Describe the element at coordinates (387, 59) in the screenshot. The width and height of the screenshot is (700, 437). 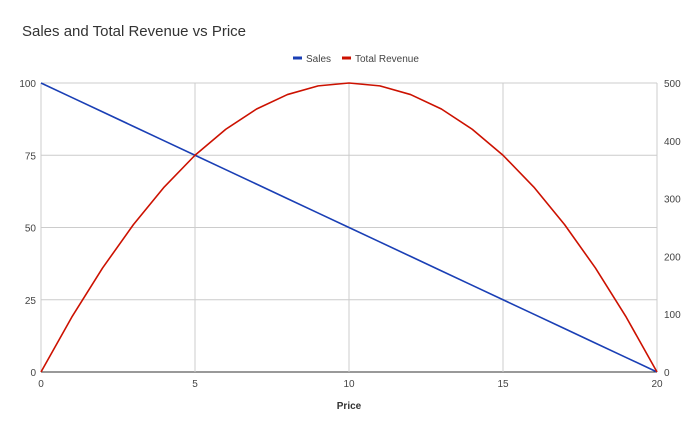
I see `legend-label-revenue: Total Revenue` at that location.